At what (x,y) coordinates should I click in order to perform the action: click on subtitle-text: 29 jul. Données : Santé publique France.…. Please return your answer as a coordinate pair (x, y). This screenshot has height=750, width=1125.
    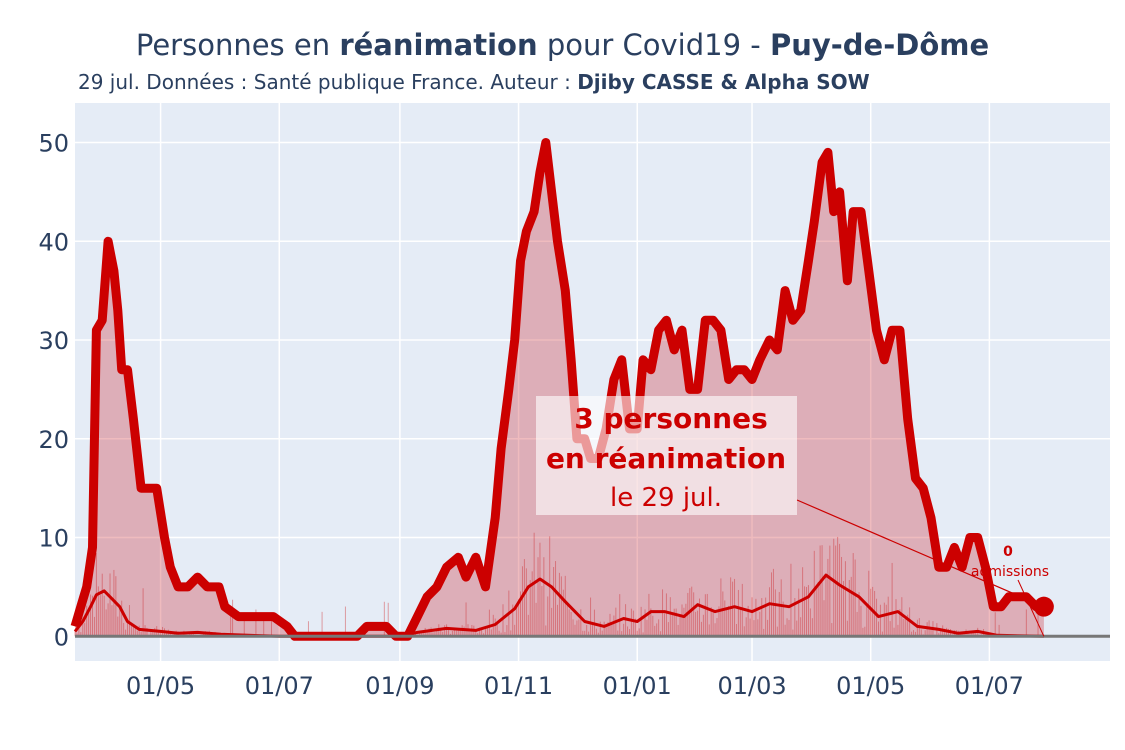
    Looking at the image, I should click on (328, 82).